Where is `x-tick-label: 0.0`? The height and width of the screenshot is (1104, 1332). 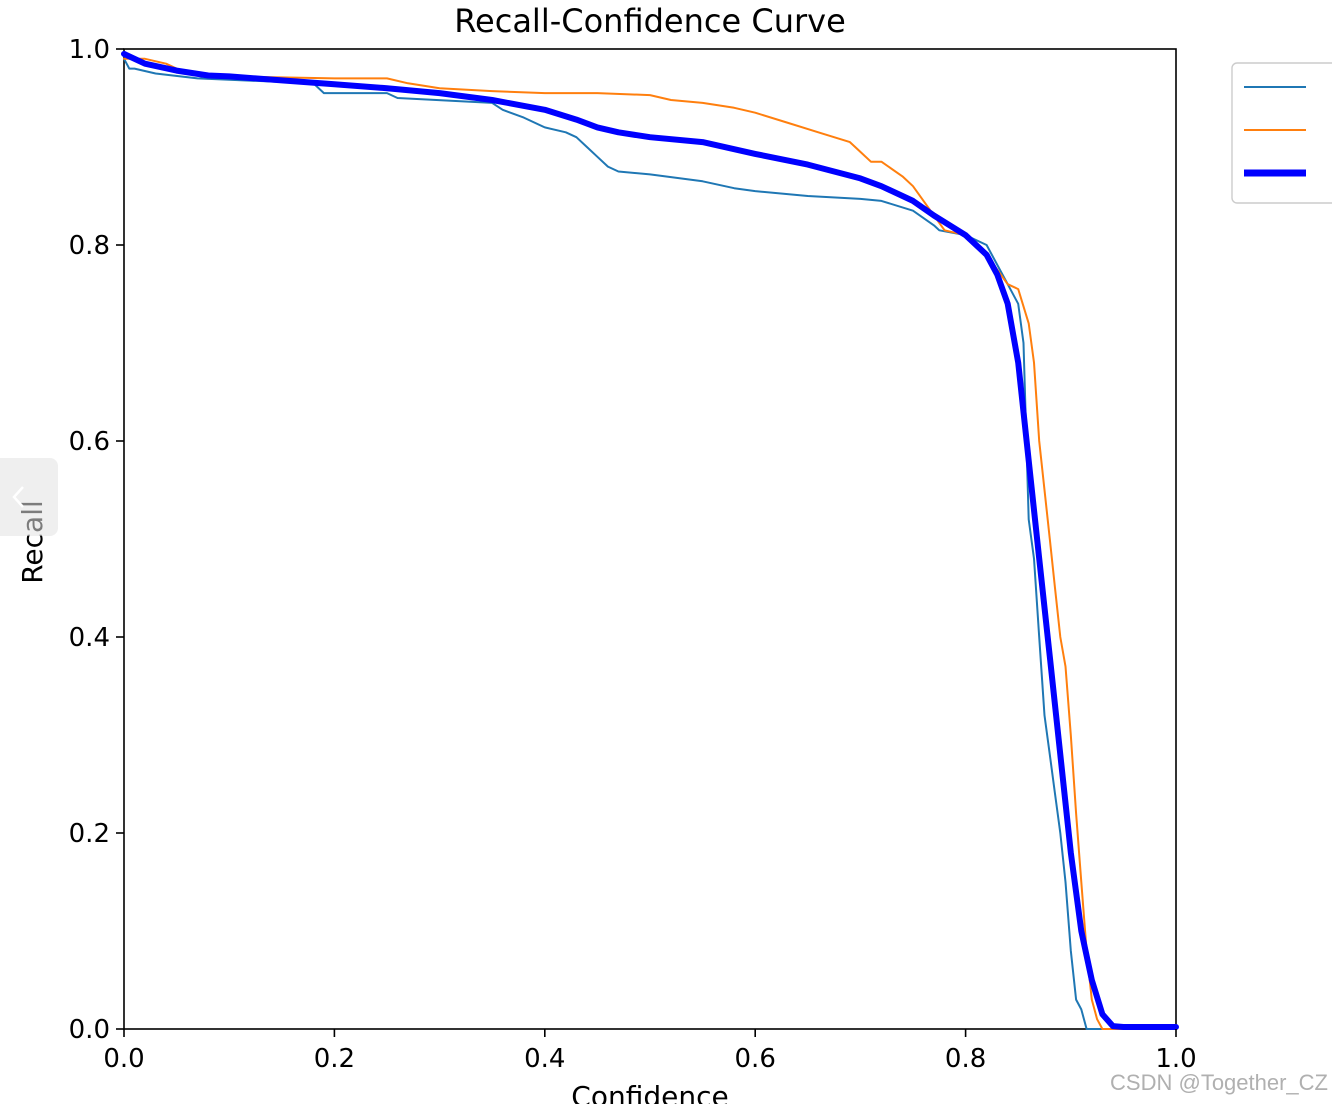
x-tick-label: 0.0 is located at coordinates (123, 1059).